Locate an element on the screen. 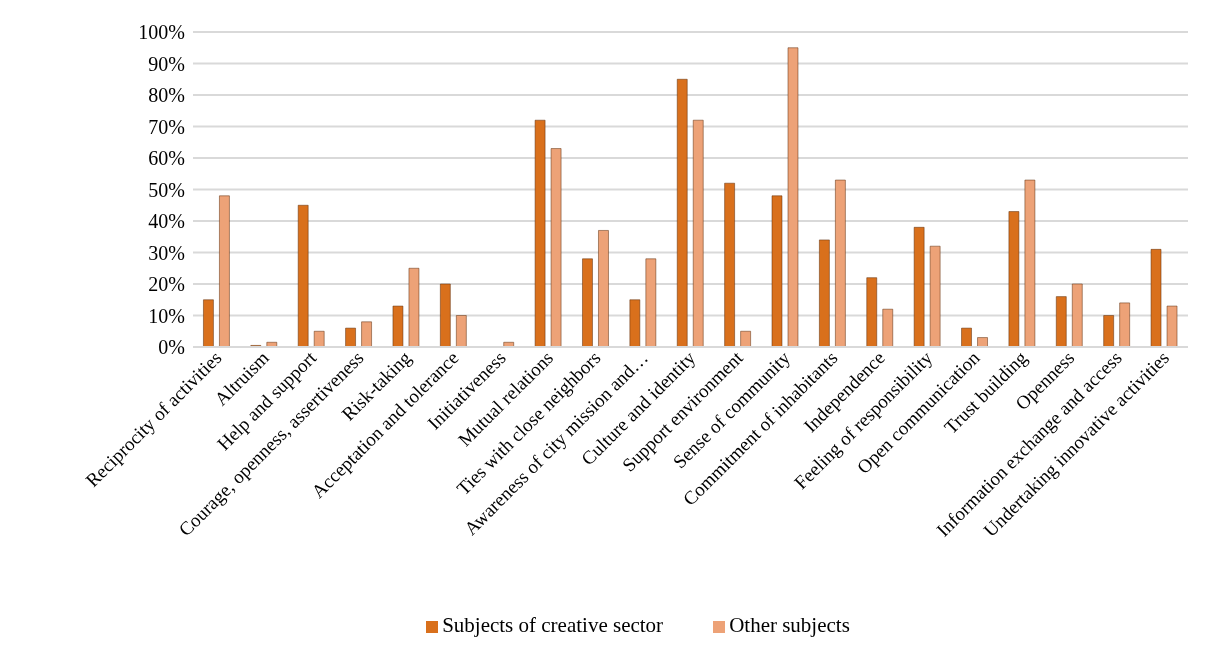 Image resolution: width=1205 pixels, height=655 pixels. y-tick-label: 40% is located at coordinates (166, 221).